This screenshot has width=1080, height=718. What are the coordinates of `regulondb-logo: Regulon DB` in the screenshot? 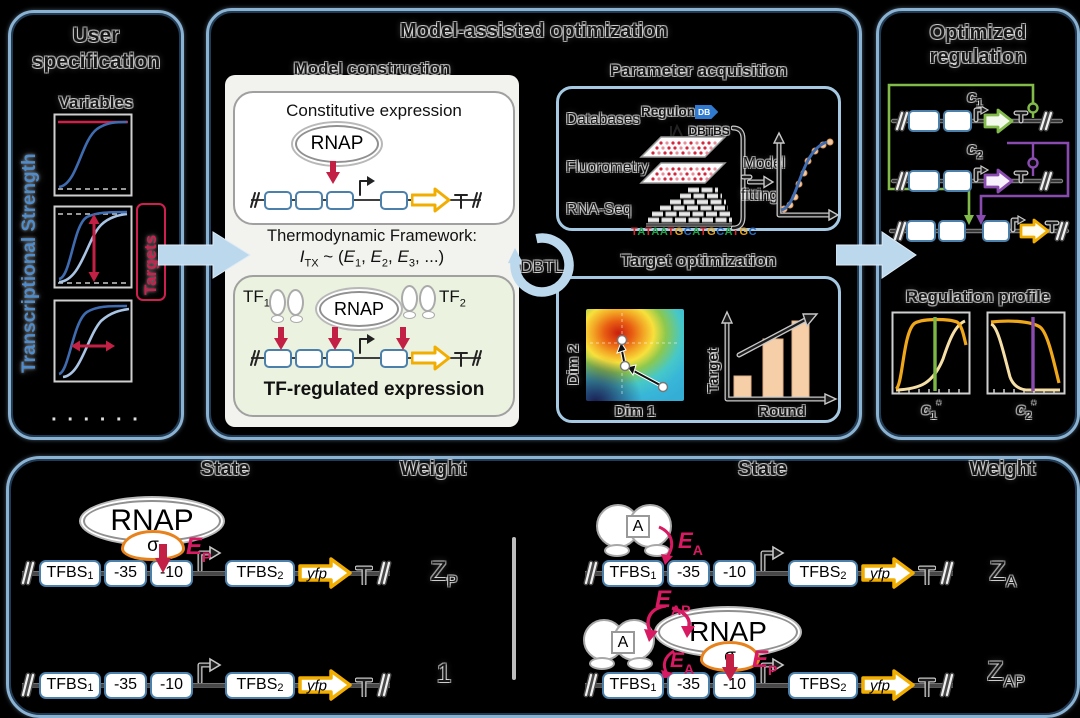 It's located at (680, 112).